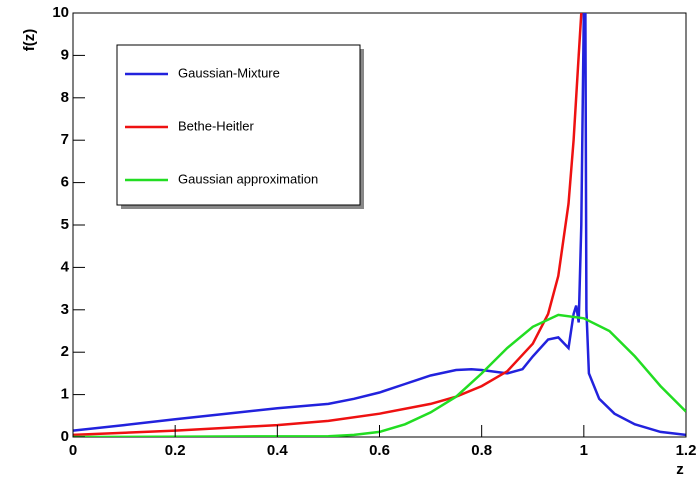 This screenshot has width=696, height=482. I want to click on x-tick-label: 1.2, so click(686, 450).